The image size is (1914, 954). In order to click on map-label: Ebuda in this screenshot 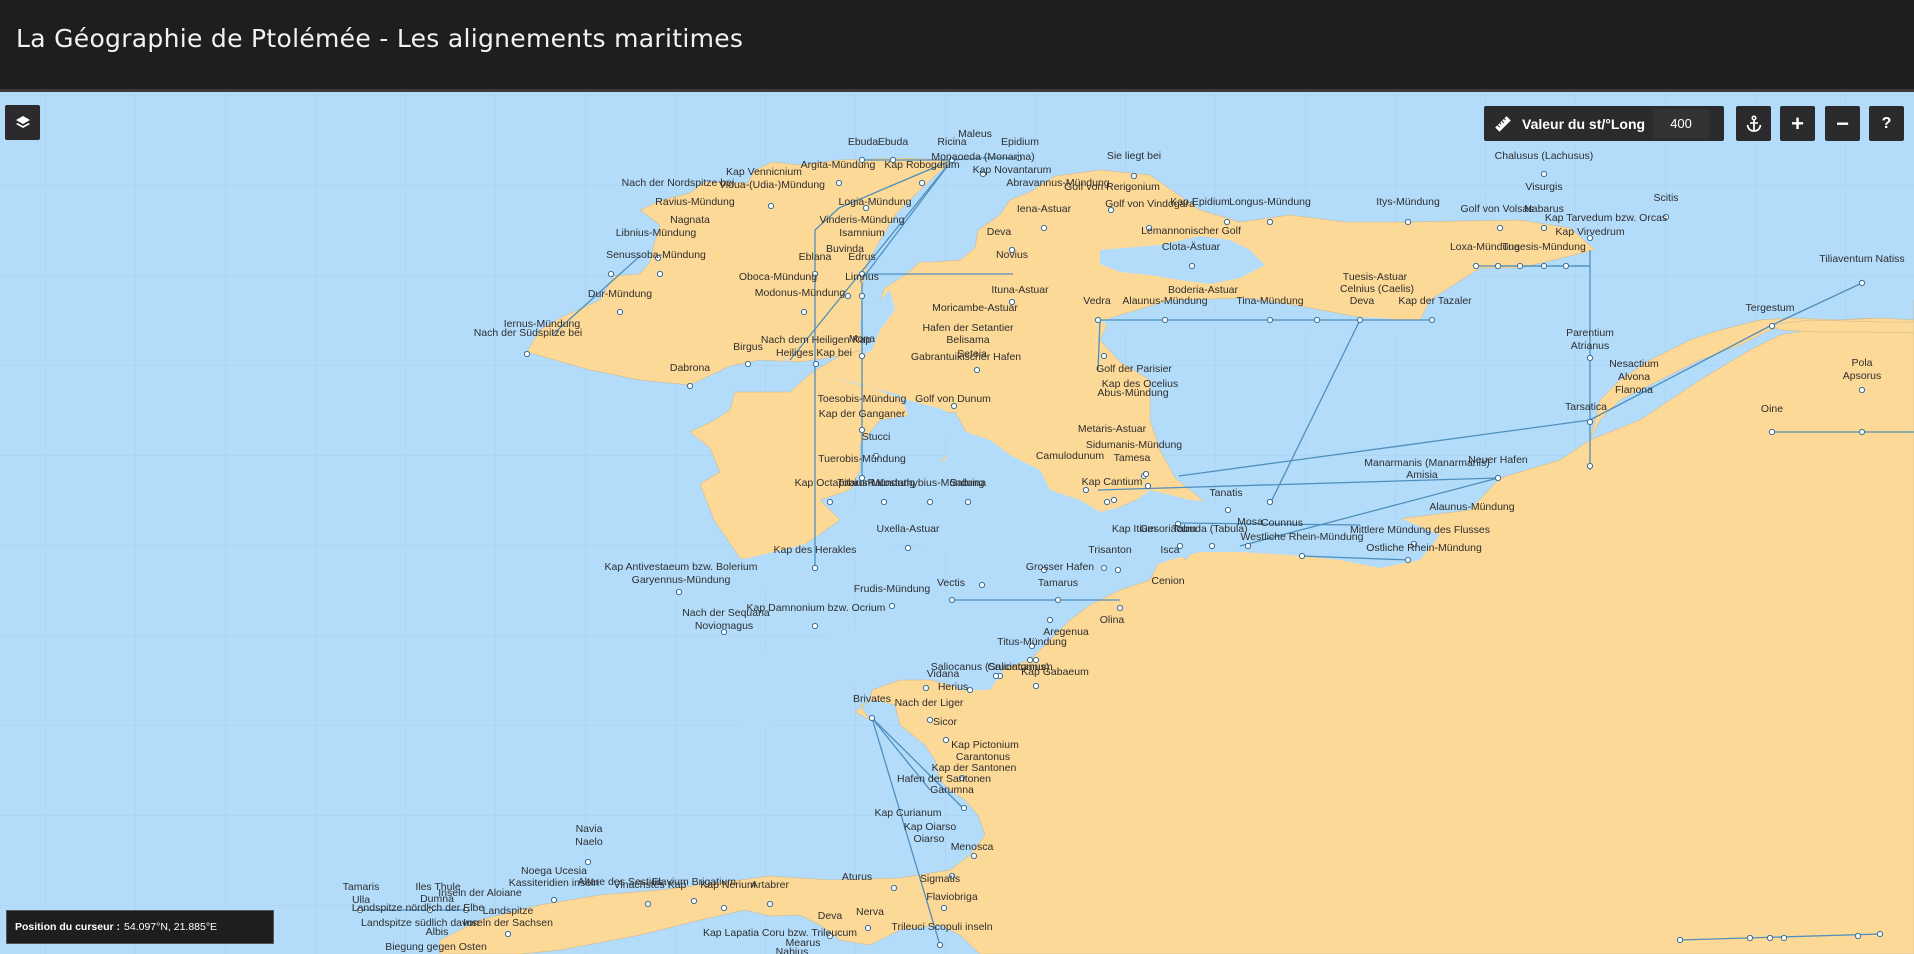, I will do `click(893, 142)`.